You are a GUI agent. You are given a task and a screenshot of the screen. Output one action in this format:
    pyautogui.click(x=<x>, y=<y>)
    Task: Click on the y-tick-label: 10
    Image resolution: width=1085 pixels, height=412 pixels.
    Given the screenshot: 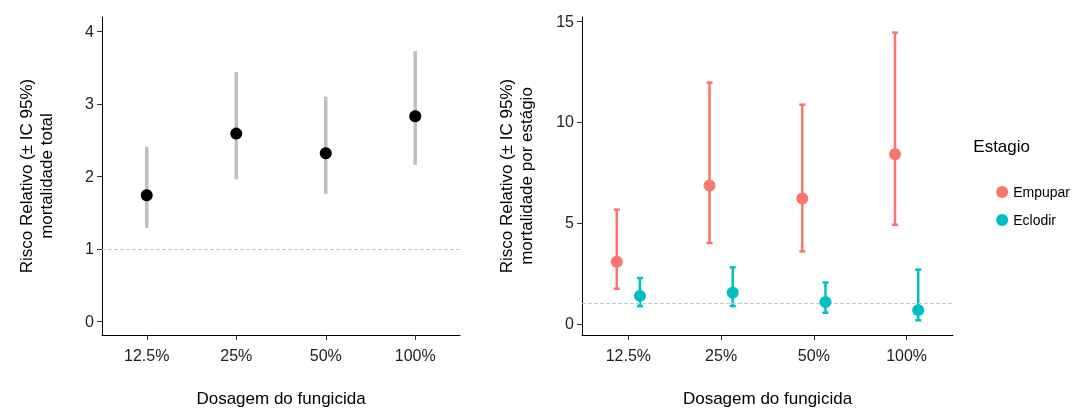 What is the action you would take?
    pyautogui.click(x=565, y=122)
    